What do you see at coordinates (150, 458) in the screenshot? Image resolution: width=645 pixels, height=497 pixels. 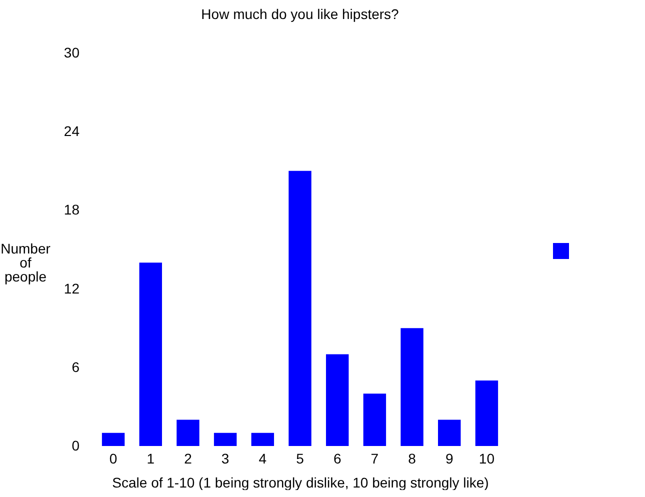 I see `x-tick-label: 1` at bounding box center [150, 458].